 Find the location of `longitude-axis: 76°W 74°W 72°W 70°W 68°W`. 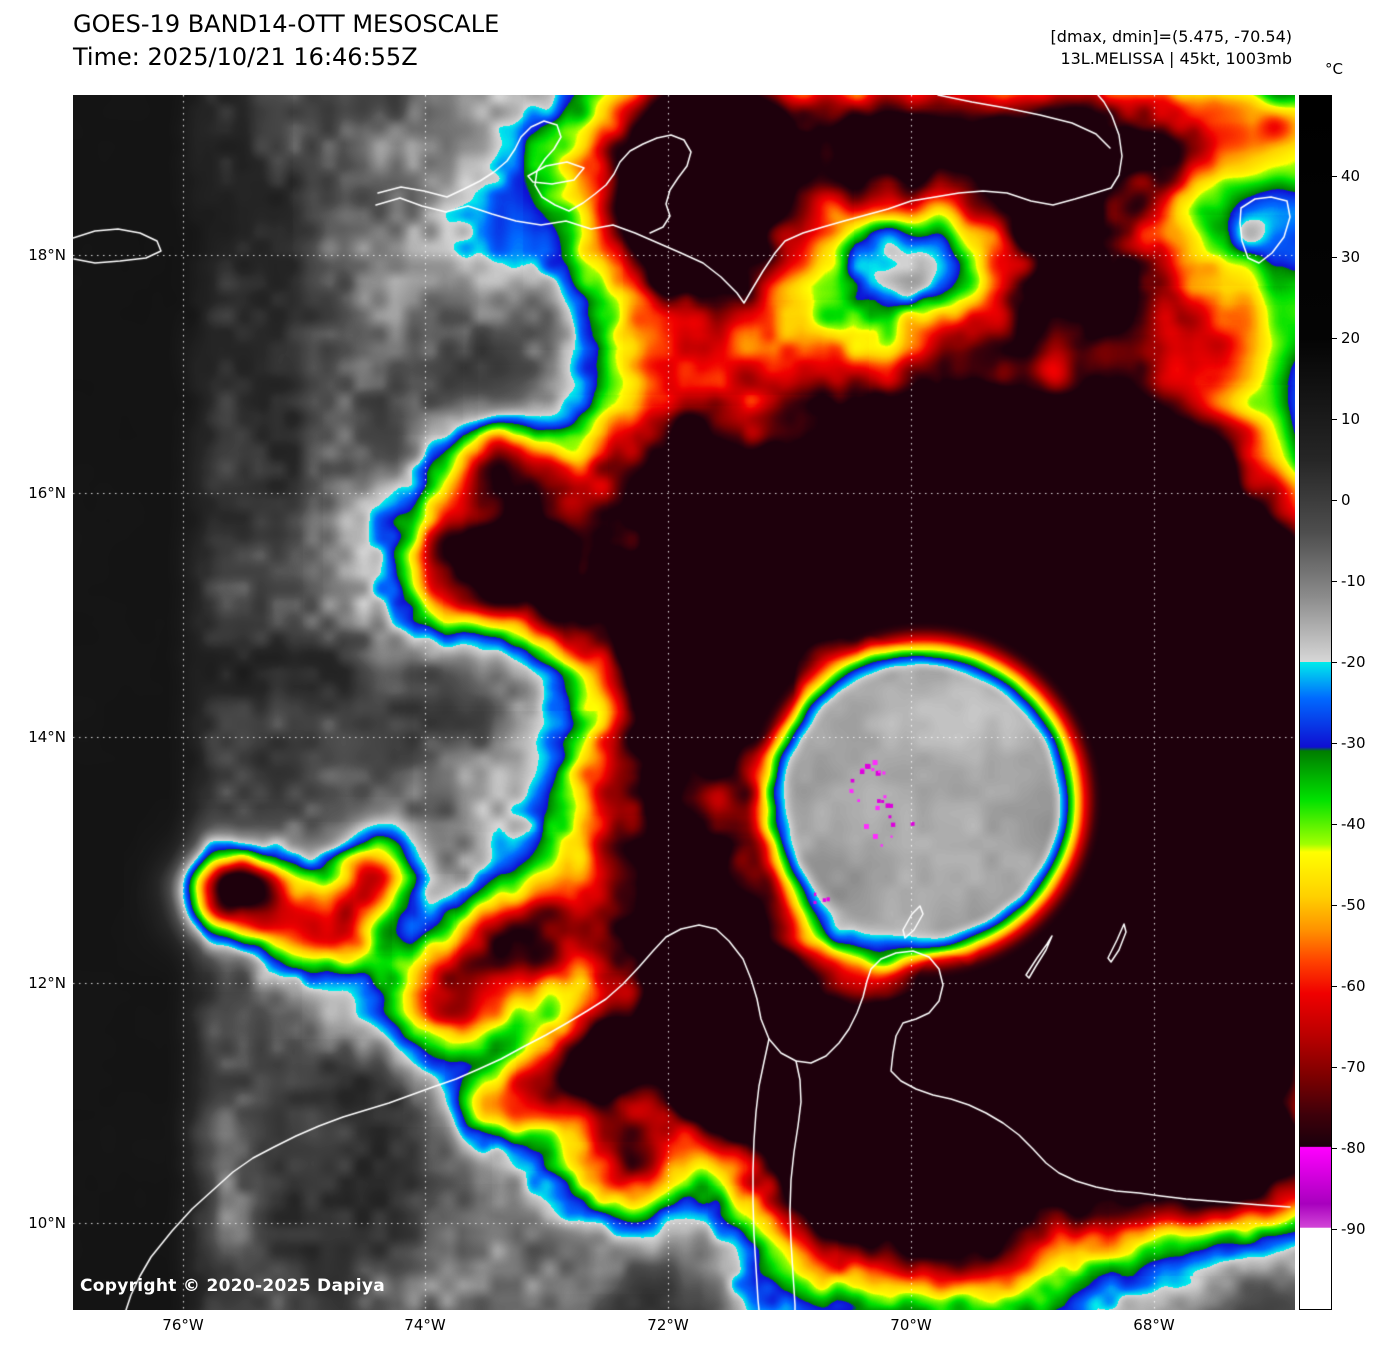

longitude-axis: 76°W 74°W 72°W 70°W 68°W is located at coordinates (695, 1326).